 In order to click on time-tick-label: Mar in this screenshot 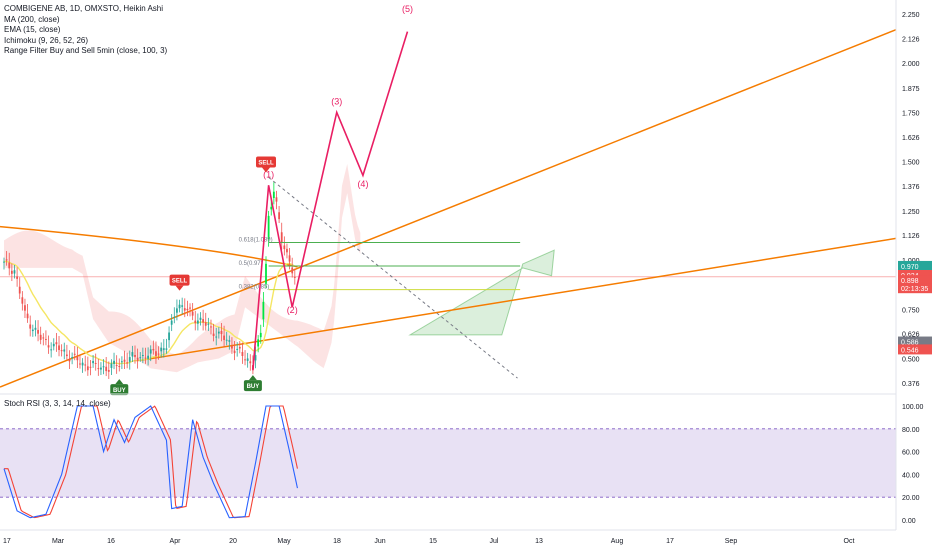, I will do `click(58, 541)`.